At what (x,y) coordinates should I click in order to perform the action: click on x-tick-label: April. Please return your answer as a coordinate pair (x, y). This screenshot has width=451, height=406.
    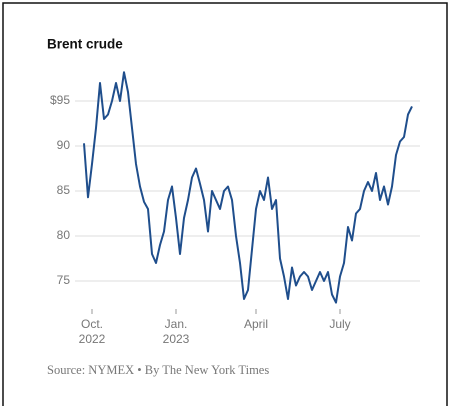
    Looking at the image, I should click on (256, 324).